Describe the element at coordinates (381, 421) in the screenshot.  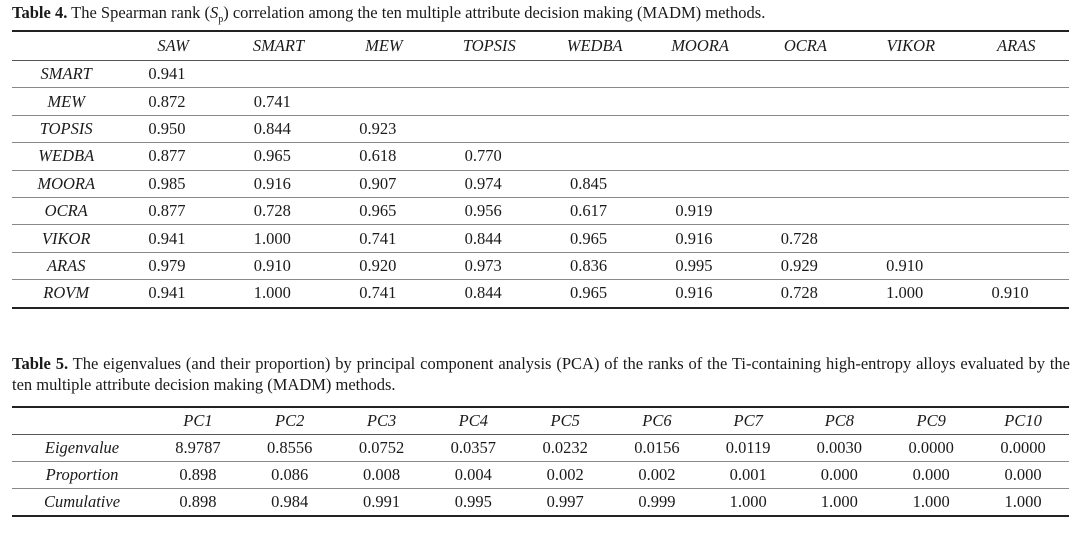
I see `table5-column-header: PC3` at that location.